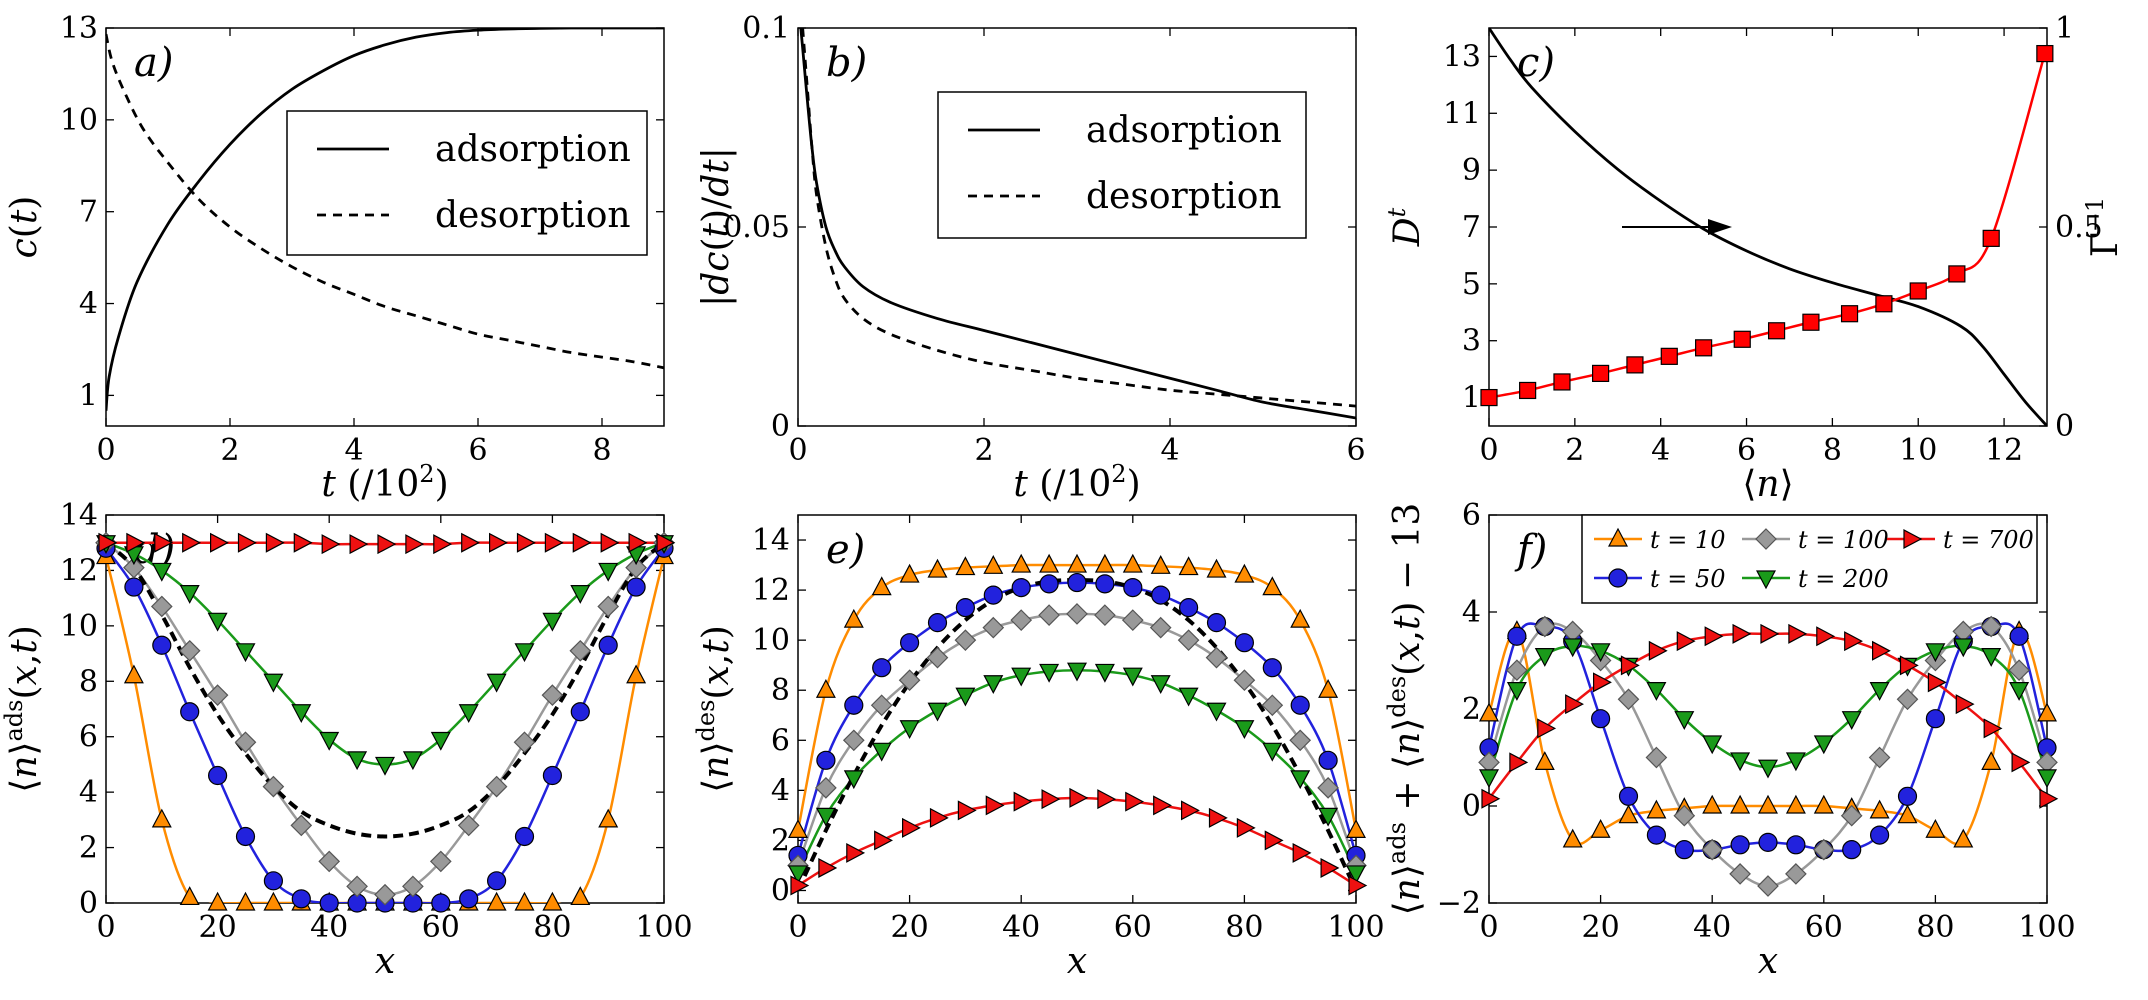  What do you see at coordinates (161, 606) in the screenshot?
I see `panel-d-series-t-100-marker` at bounding box center [161, 606].